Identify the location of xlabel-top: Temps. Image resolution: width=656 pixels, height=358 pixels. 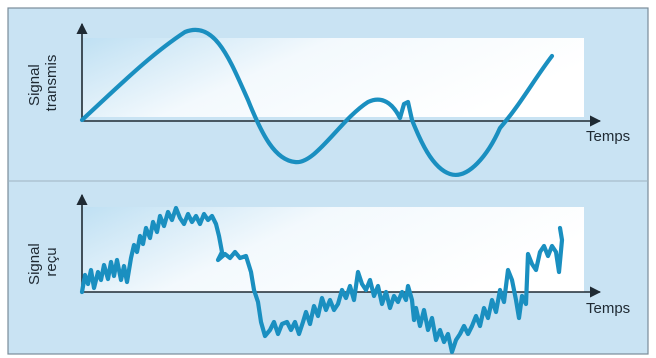
(608, 136).